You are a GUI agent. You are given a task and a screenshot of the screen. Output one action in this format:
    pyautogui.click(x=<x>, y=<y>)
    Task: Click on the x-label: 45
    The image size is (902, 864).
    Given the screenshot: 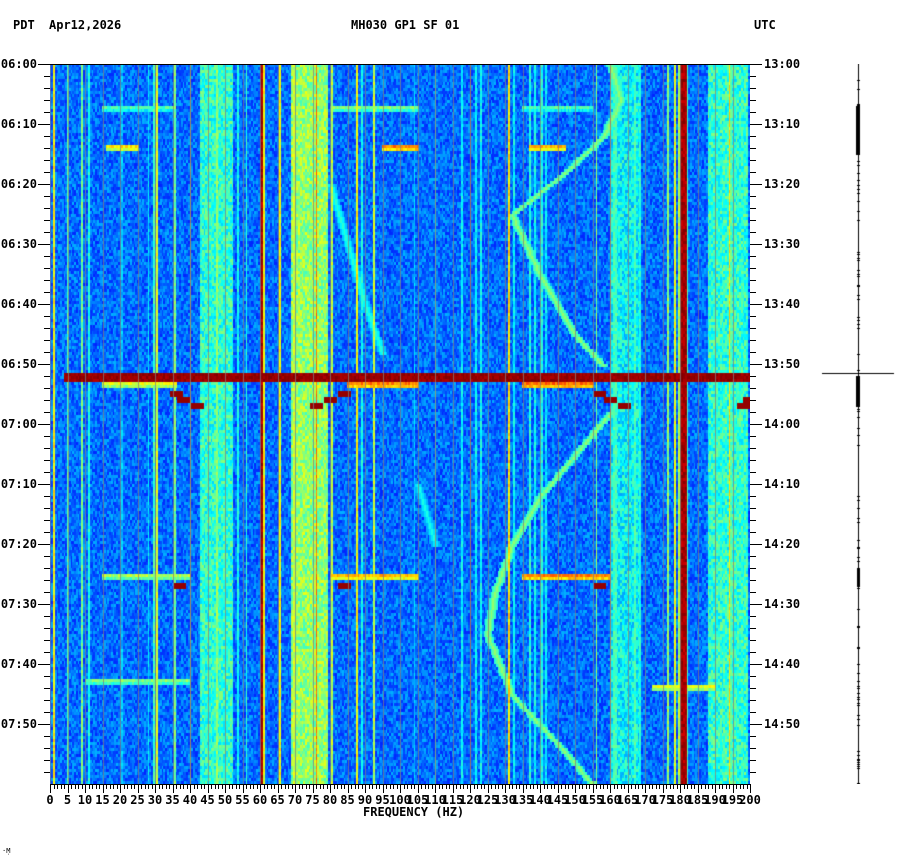 What is the action you would take?
    pyautogui.click(x=207, y=800)
    